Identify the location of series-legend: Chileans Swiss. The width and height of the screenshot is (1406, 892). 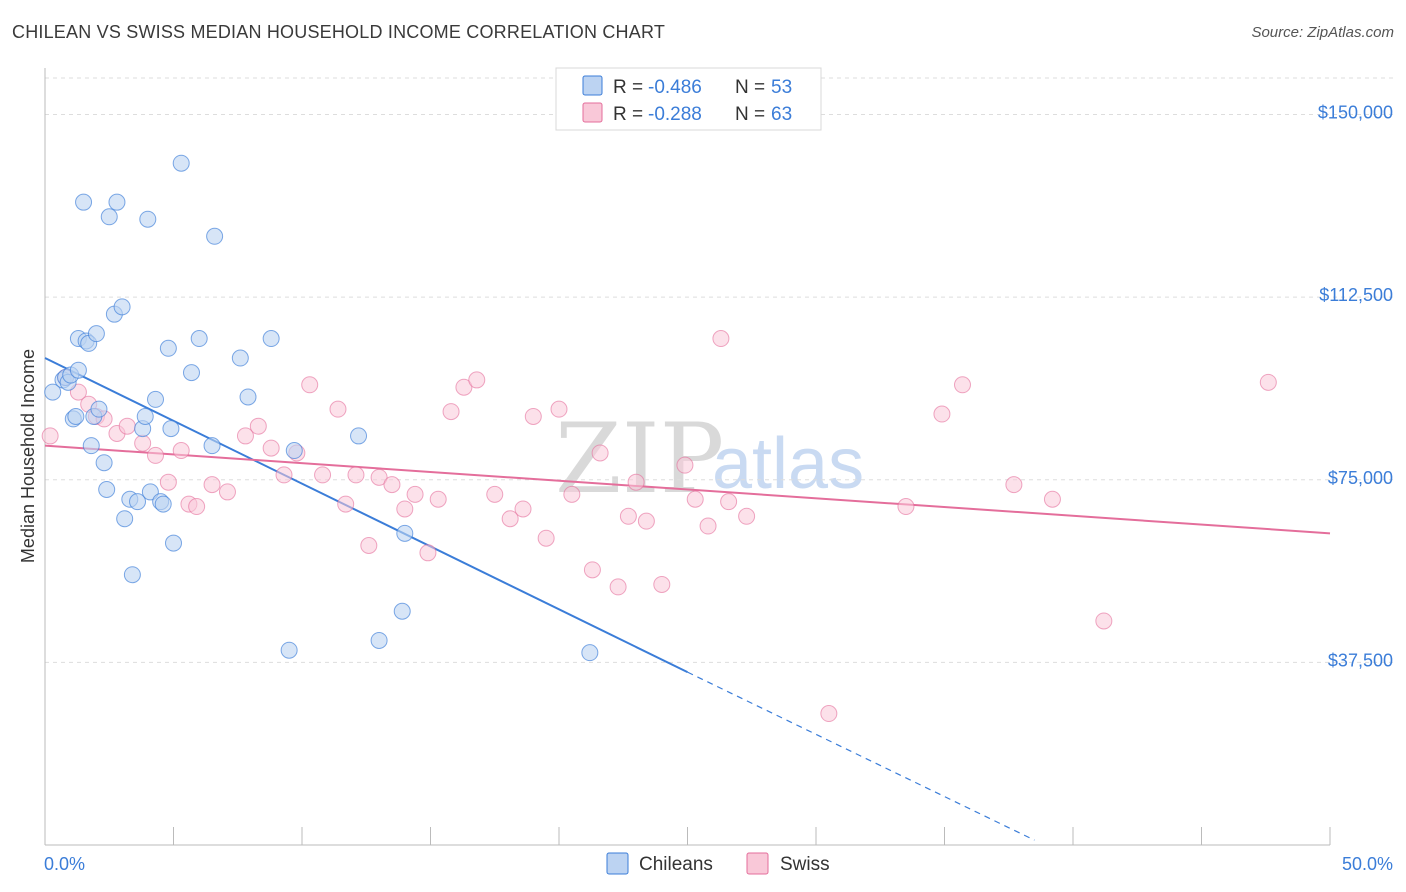
(718, 863).